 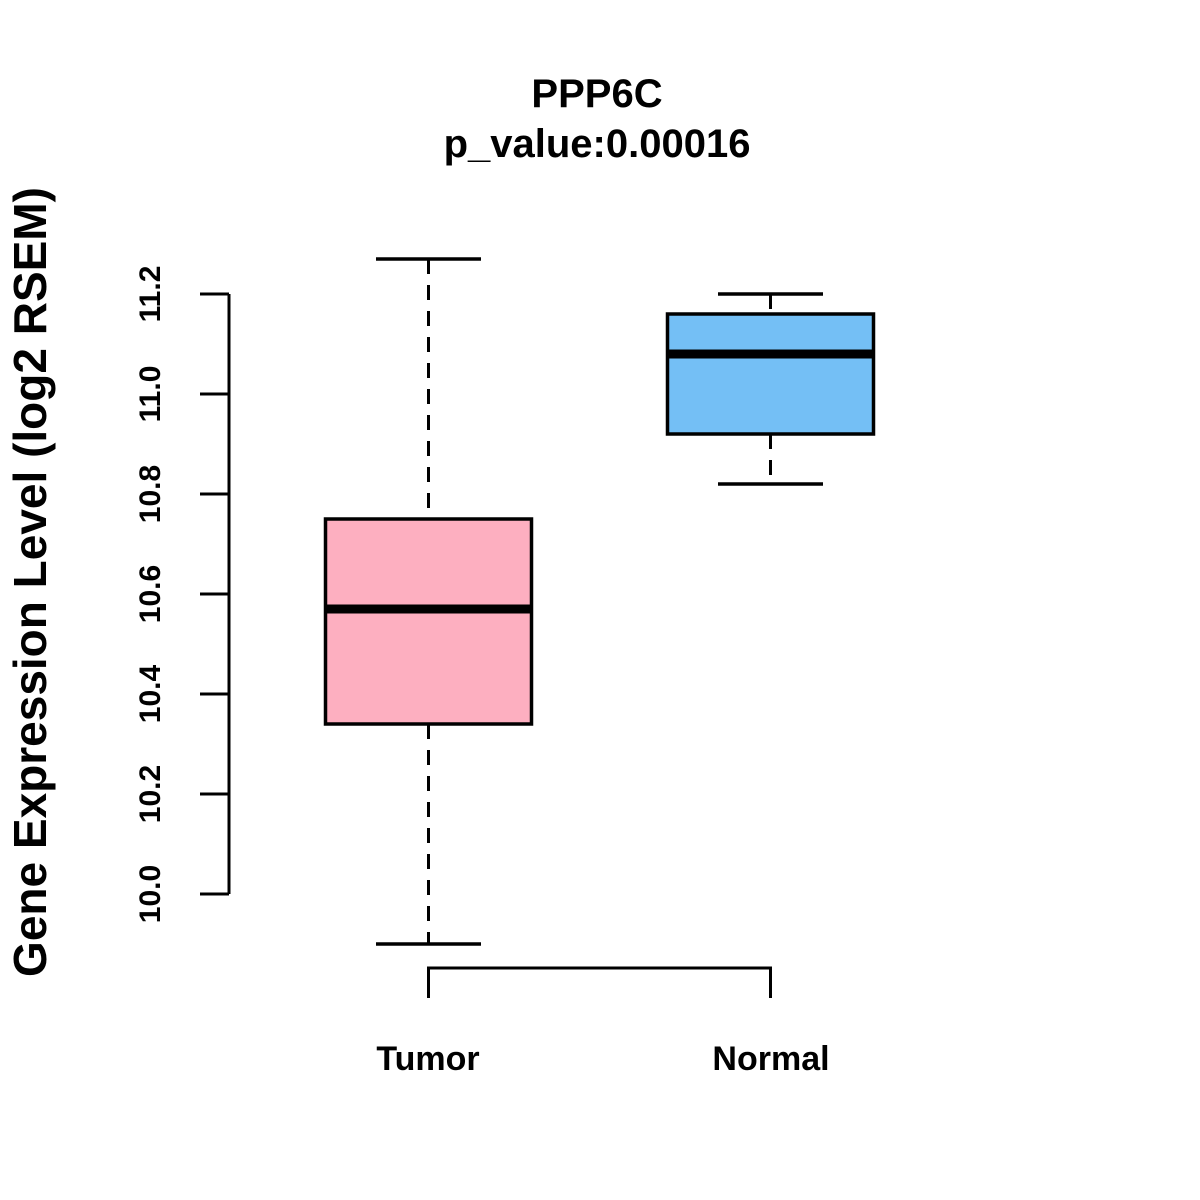 I want to click on normal-iqr-box, so click(x=770, y=374).